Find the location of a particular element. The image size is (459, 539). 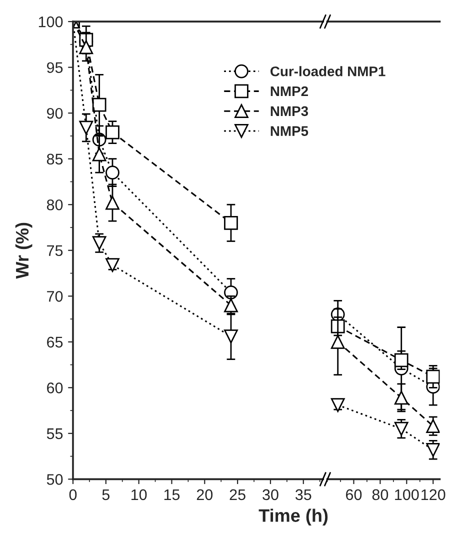

x-tick-label: 30 is located at coordinates (270, 494).